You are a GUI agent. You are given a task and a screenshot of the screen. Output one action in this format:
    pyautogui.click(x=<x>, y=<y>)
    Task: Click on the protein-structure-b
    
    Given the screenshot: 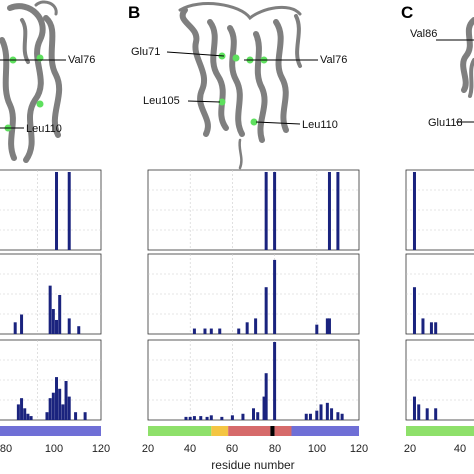 What is the action you would take?
    pyautogui.click(x=240, y=86)
    